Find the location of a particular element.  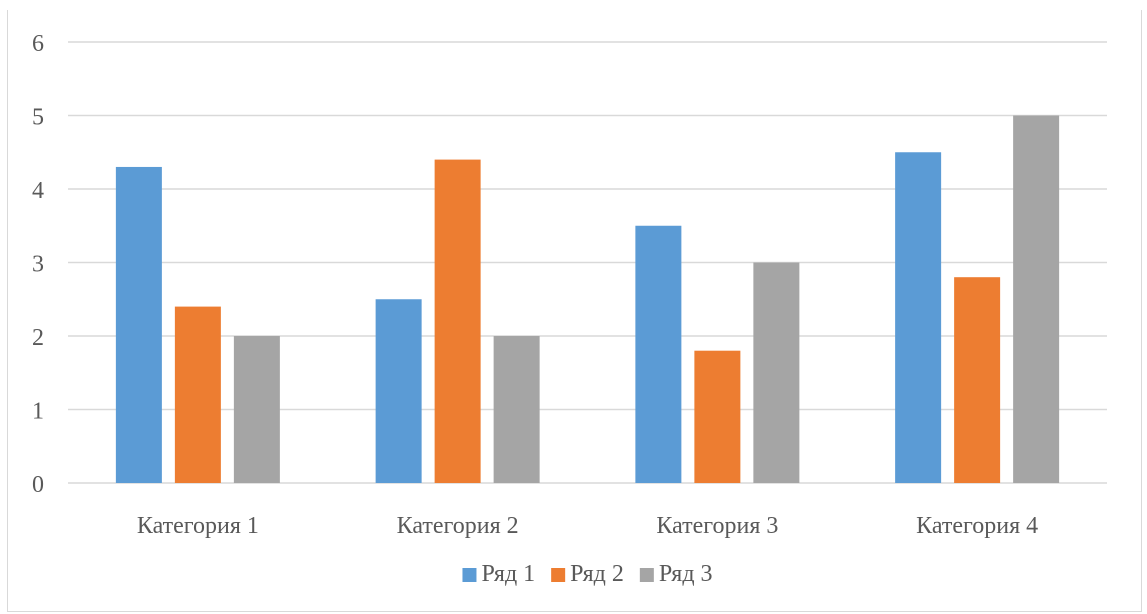

x-tick-label: Категория 4 is located at coordinates (977, 526).